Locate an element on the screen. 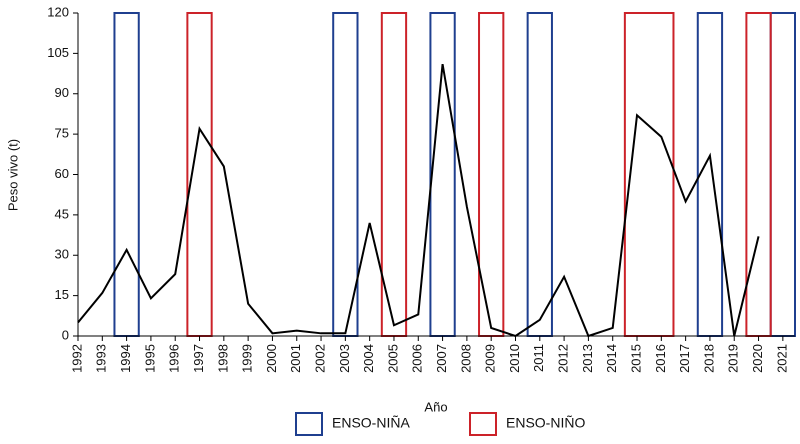 The height and width of the screenshot is (444, 800). x-tick-label: 2000 is located at coordinates (271, 358).